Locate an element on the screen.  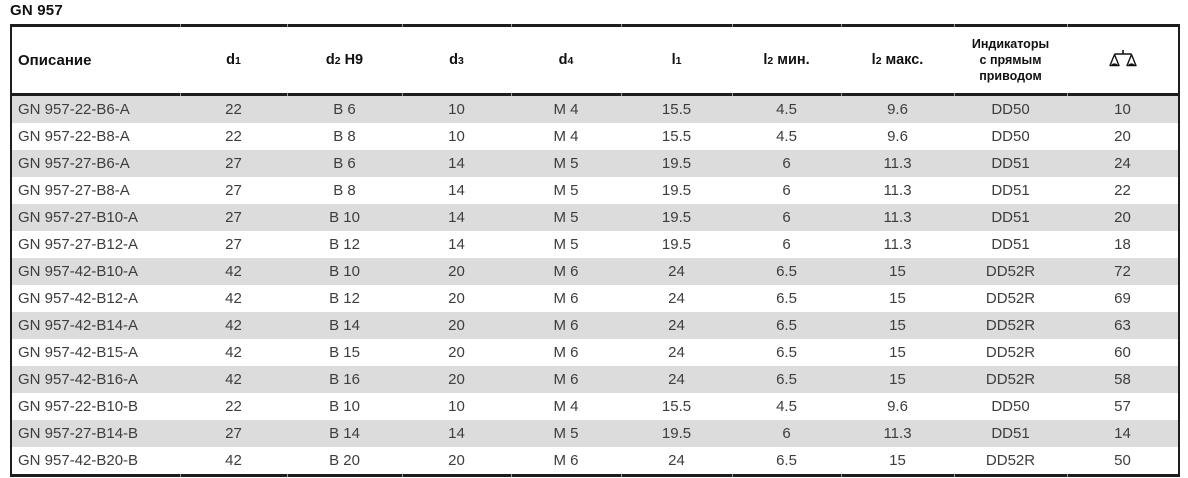
cell-weight: 20 is located at coordinates (1122, 136).